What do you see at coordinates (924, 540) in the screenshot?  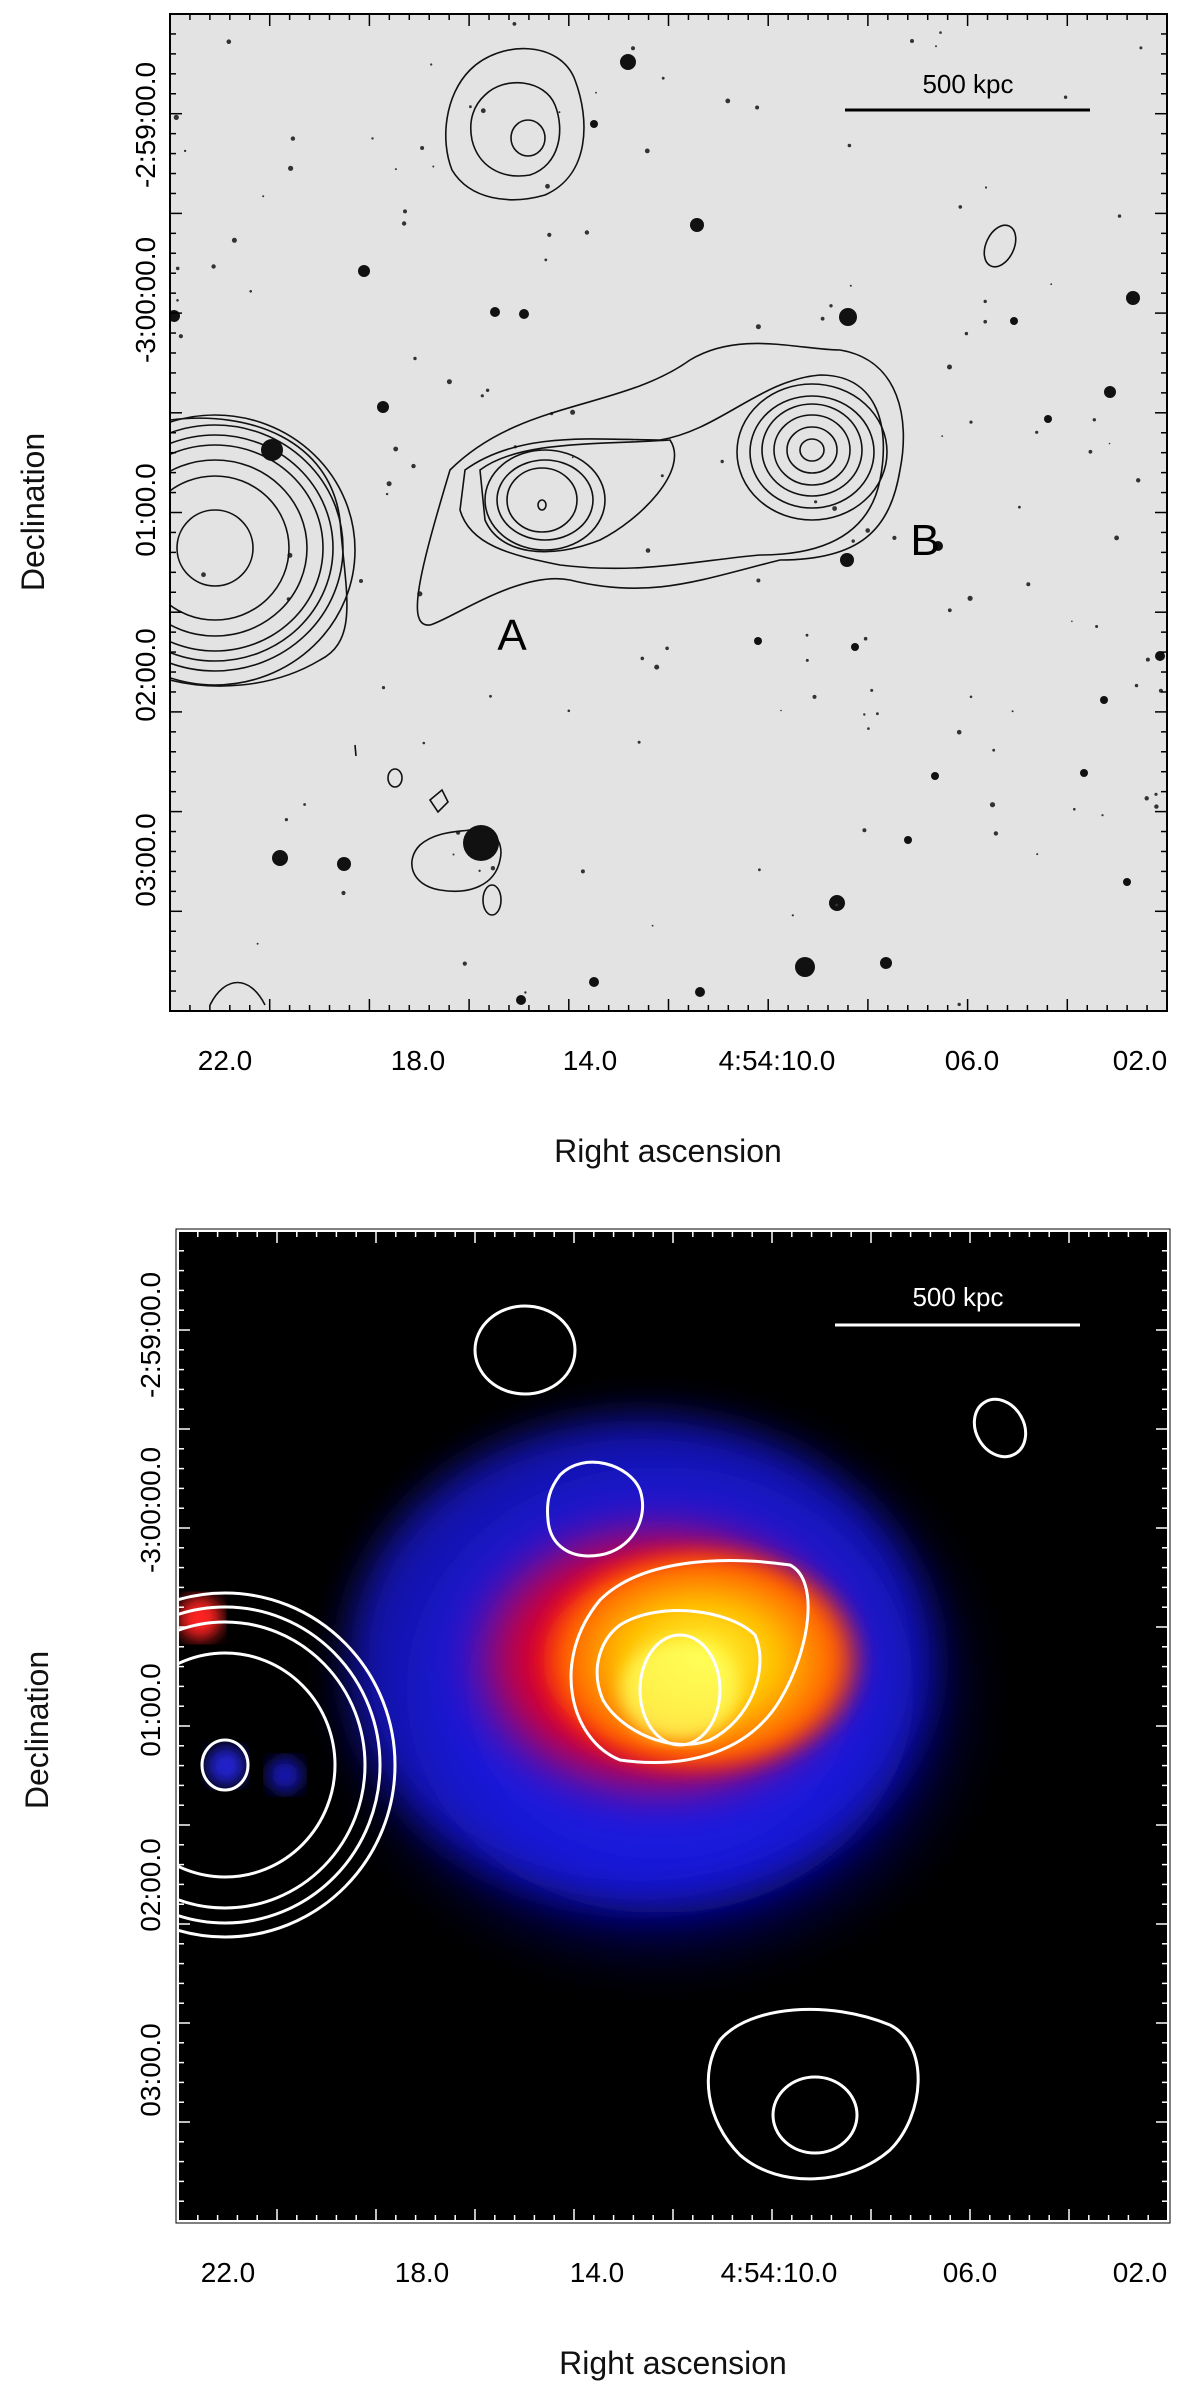 I see `source-label-b: B` at bounding box center [924, 540].